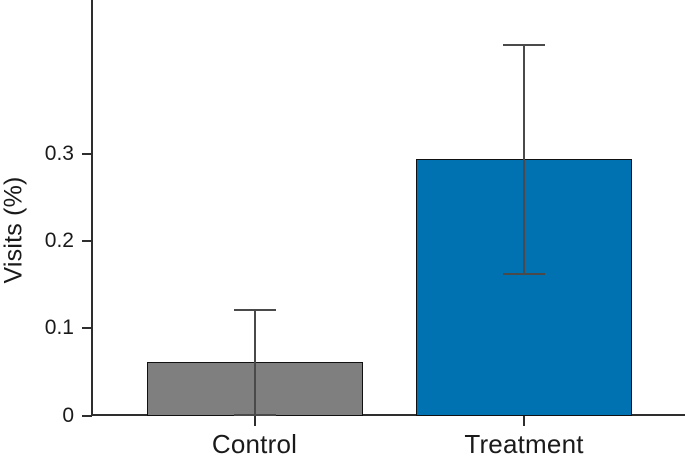  What do you see at coordinates (59, 240) in the screenshot?
I see `y-tick-label: 0.2` at bounding box center [59, 240].